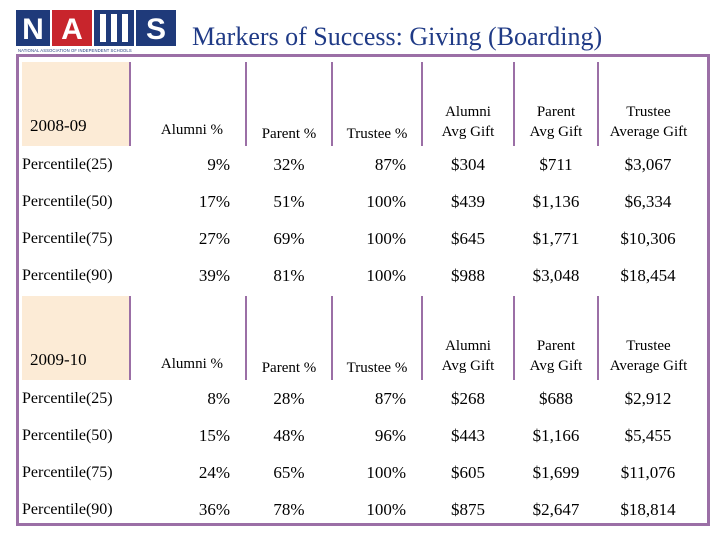 This screenshot has height=540, width=720. What do you see at coordinates (397, 36) in the screenshot?
I see `page-title: Markers of Success: Giving (Boarding)` at bounding box center [397, 36].